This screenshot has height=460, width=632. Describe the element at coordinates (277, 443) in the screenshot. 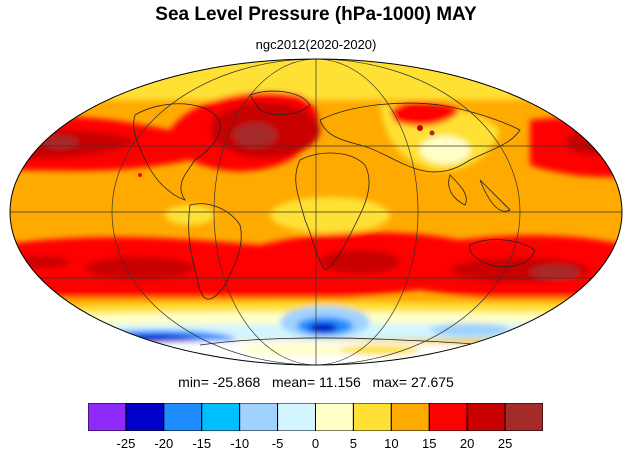

I see `colorbar-tick-label: -5` at that location.